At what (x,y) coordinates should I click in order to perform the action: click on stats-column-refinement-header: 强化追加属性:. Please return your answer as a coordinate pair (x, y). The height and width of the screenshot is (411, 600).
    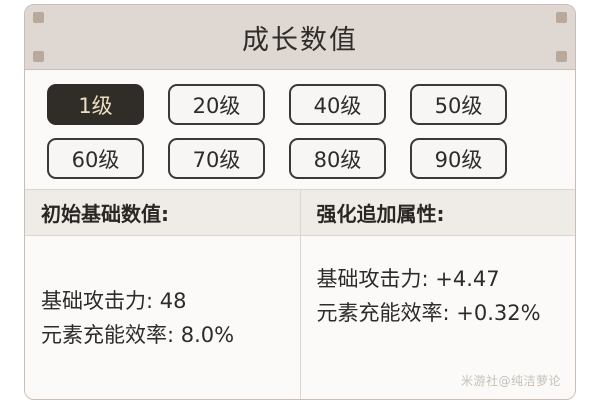
    Looking at the image, I should click on (437, 213).